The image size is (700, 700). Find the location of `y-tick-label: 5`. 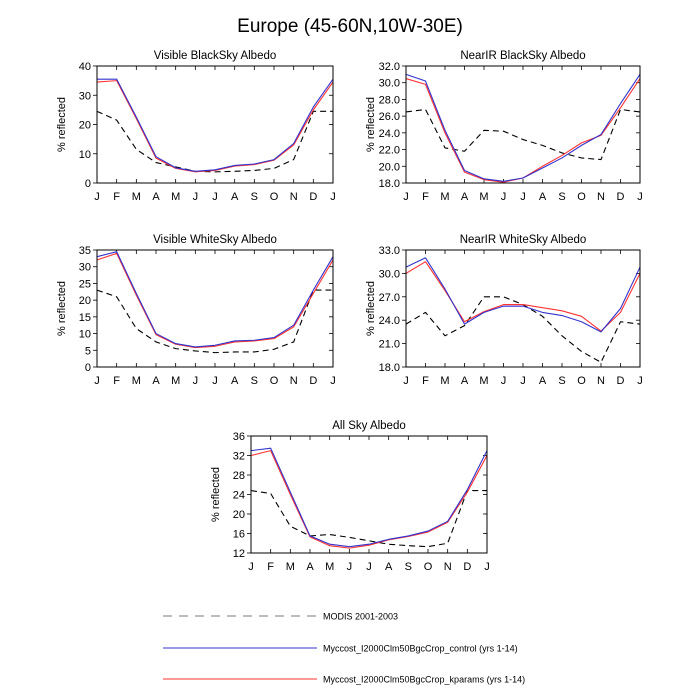

y-tick-label: 5 is located at coordinates (88, 351).